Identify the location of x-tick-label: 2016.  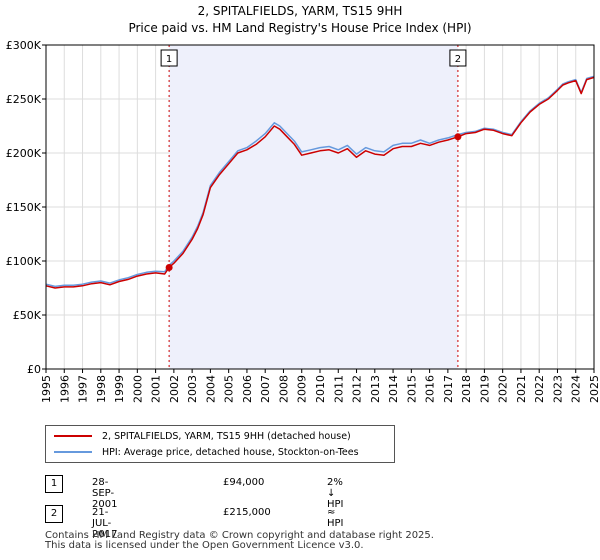
(430, 389).